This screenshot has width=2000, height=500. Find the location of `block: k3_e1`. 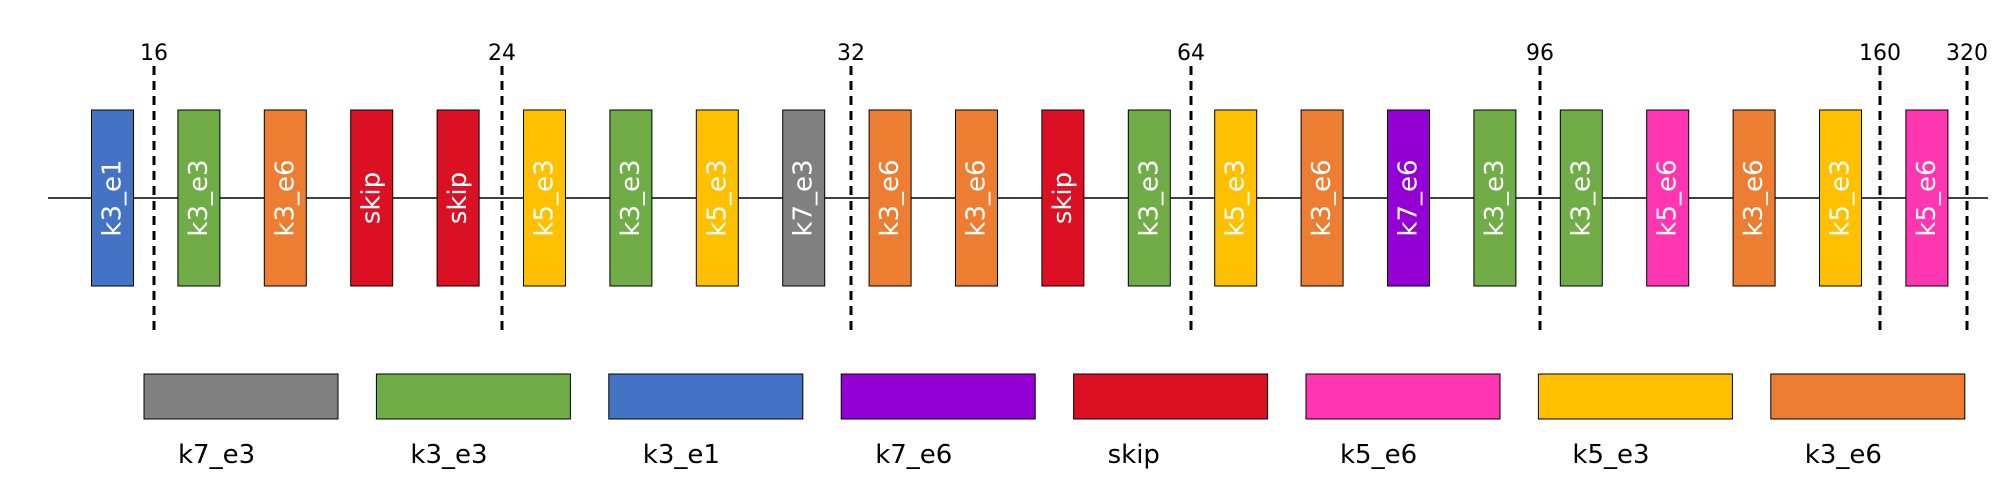

block: k3_e1 is located at coordinates (112, 198).